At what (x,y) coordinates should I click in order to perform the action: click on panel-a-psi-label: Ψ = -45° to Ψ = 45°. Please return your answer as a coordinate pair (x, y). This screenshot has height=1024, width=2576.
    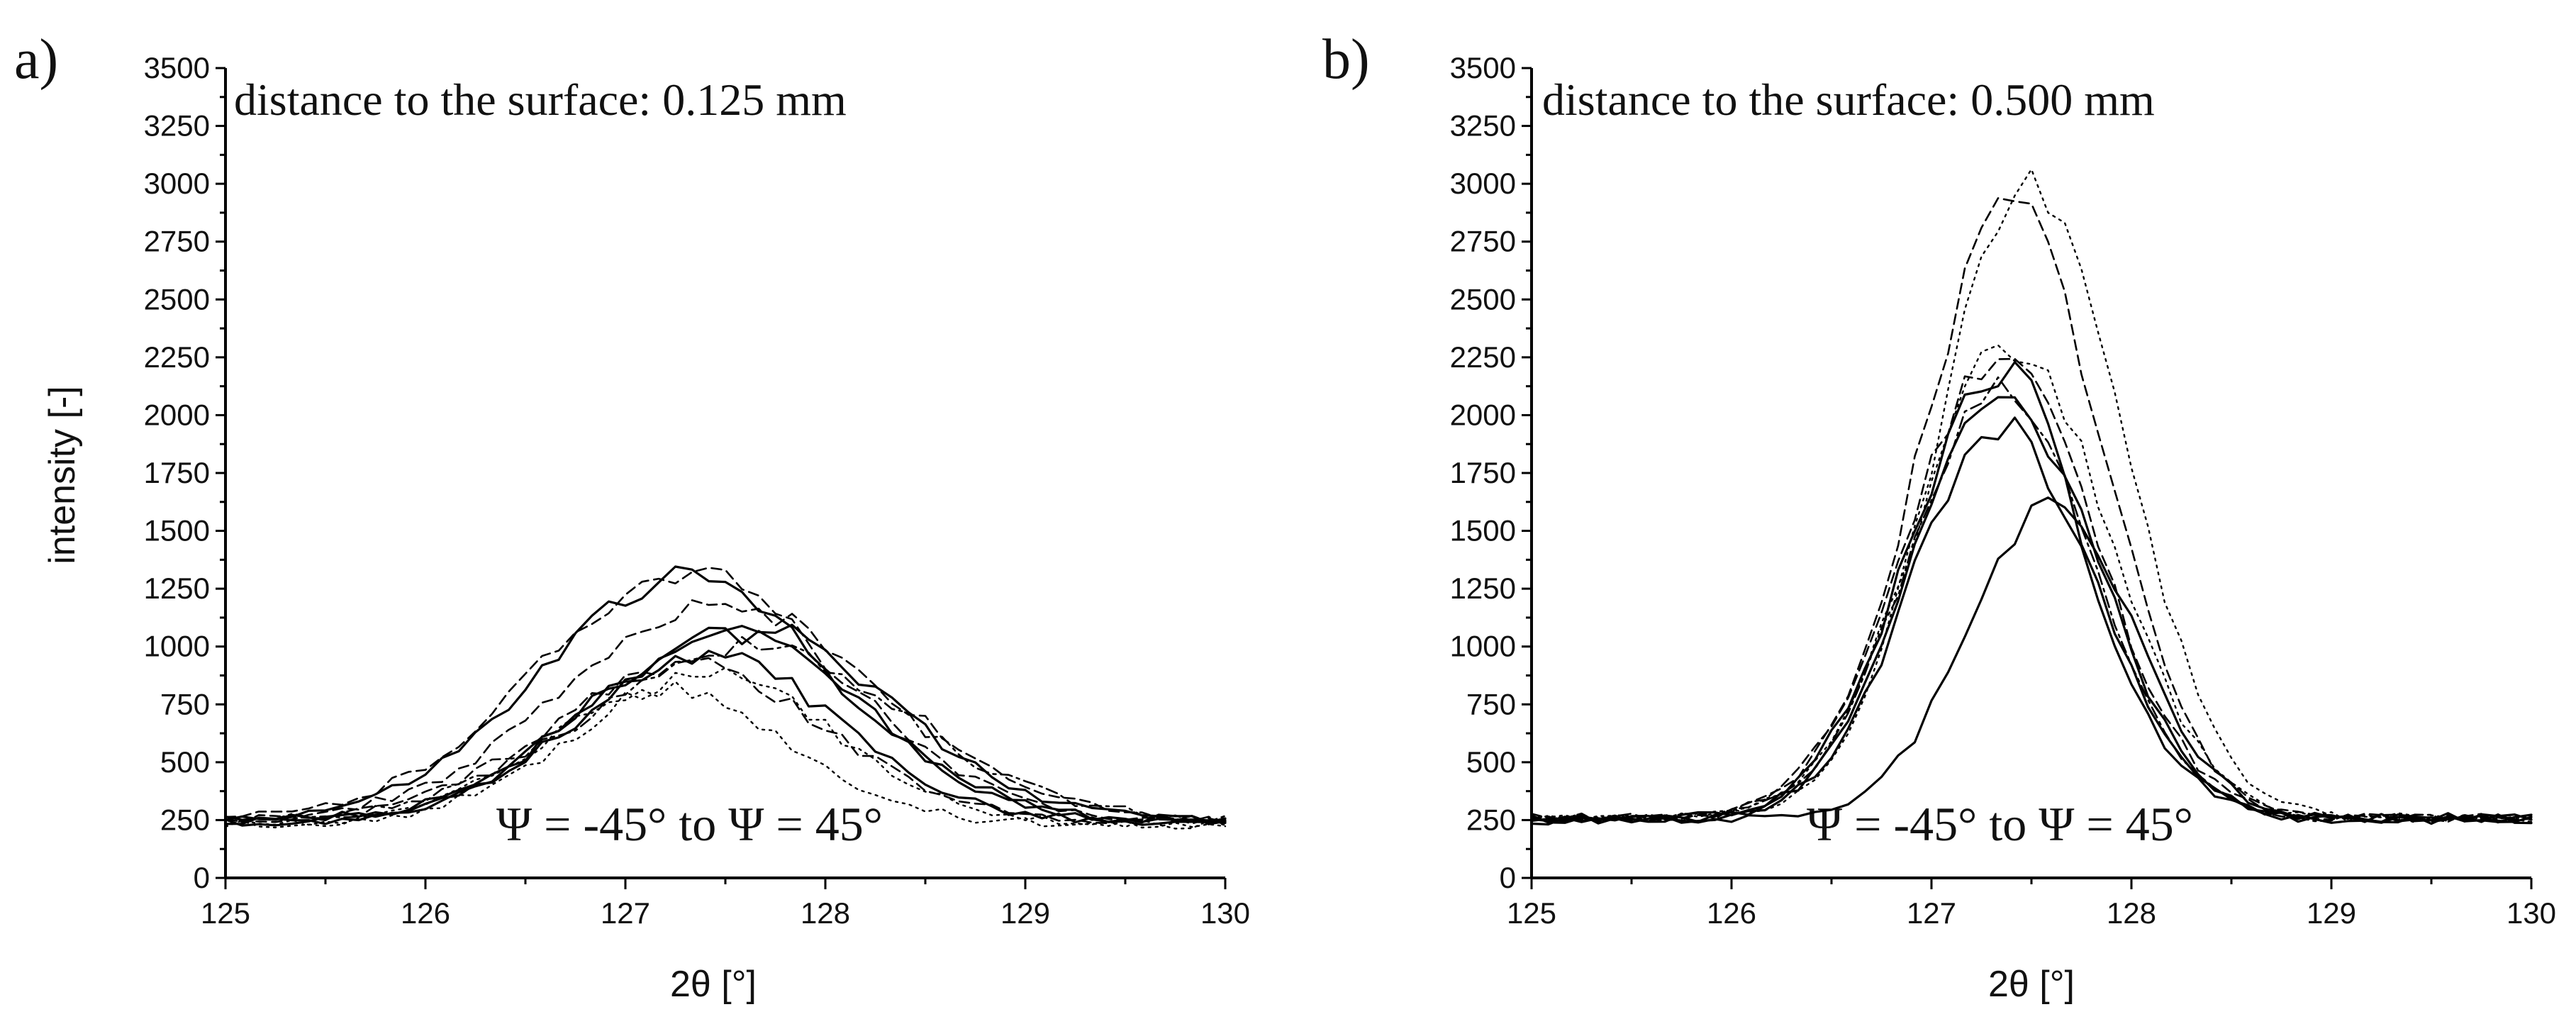
    Looking at the image, I should click on (689, 824).